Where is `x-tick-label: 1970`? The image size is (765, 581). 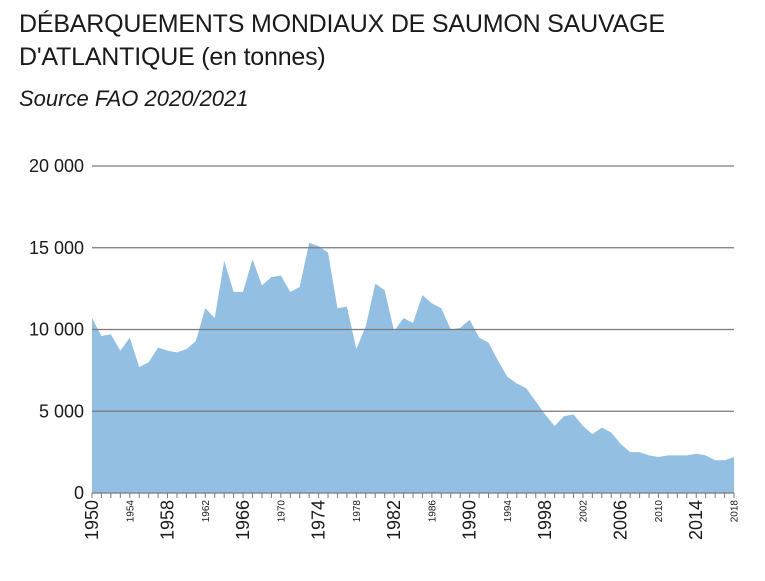
x-tick-label: 1970 is located at coordinates (281, 511).